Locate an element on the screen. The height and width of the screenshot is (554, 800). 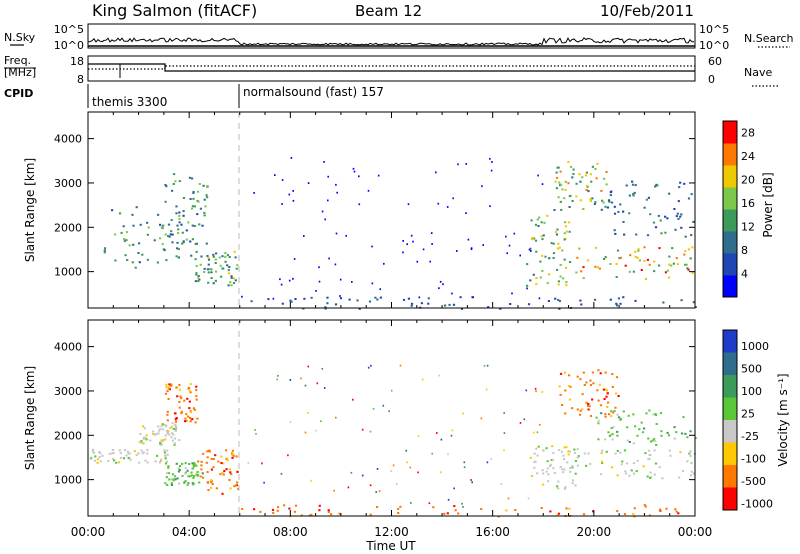
velocity-colorbar: 1000 500 100 25 -25 -100 -500 -1000 is located at coordinates (747, 420).